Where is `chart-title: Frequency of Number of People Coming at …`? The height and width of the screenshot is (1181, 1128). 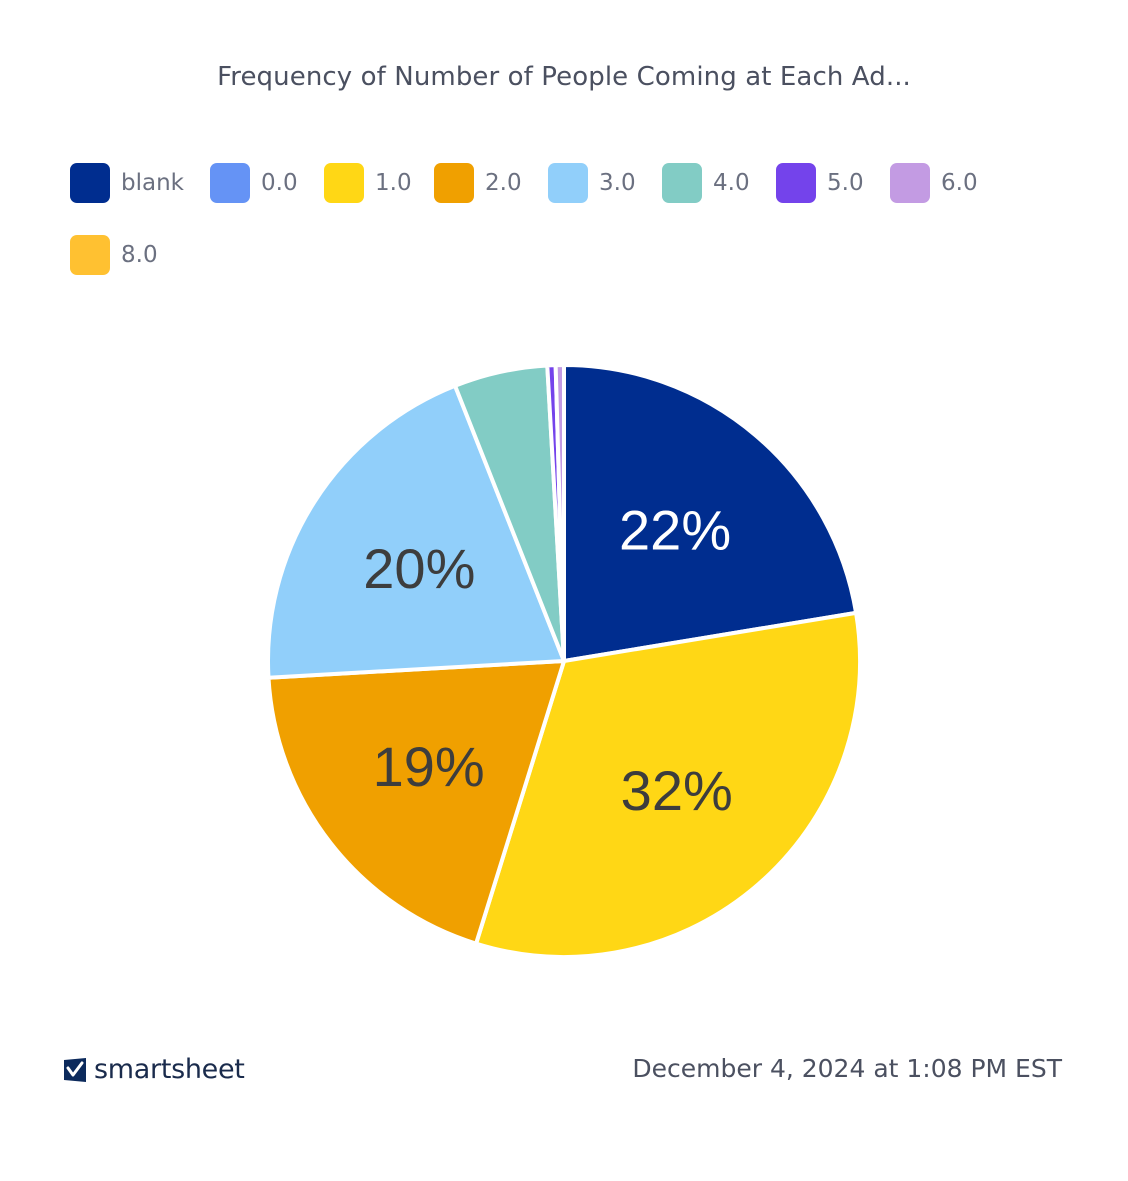 chart-title: Frequency of Number of People Coming at … is located at coordinates (564, 77).